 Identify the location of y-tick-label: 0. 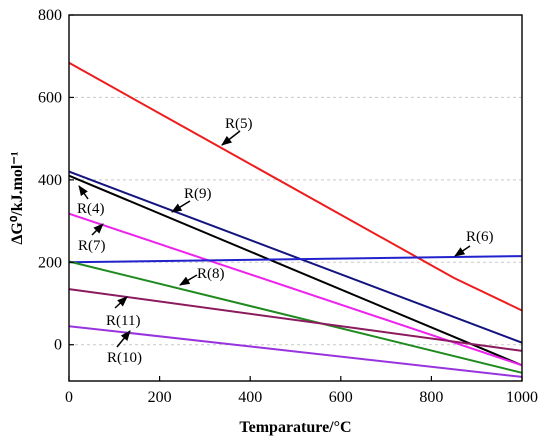
(58, 345).